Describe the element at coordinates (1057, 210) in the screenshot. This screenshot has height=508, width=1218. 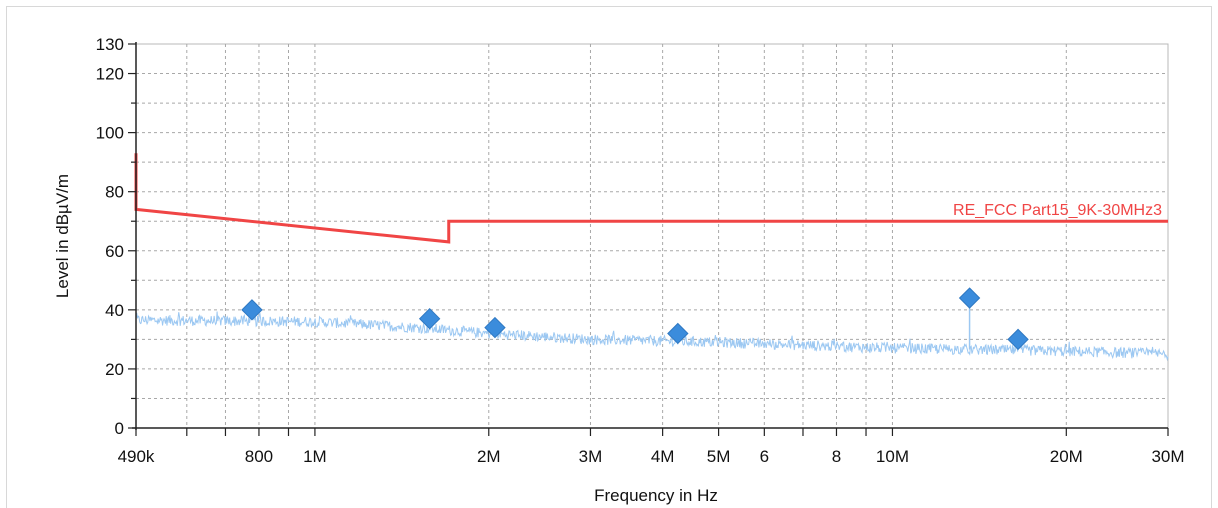
I see `limit-line-label: RE_FCC Part15_9K-30MHz3` at that location.